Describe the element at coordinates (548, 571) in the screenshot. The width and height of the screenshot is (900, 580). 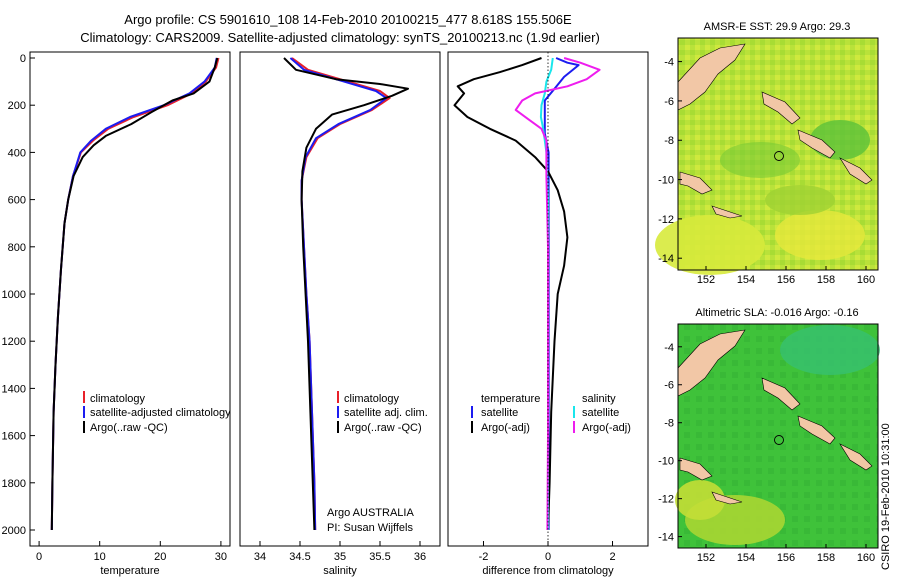
I see `difference-xlabel: difference from climatology` at that location.